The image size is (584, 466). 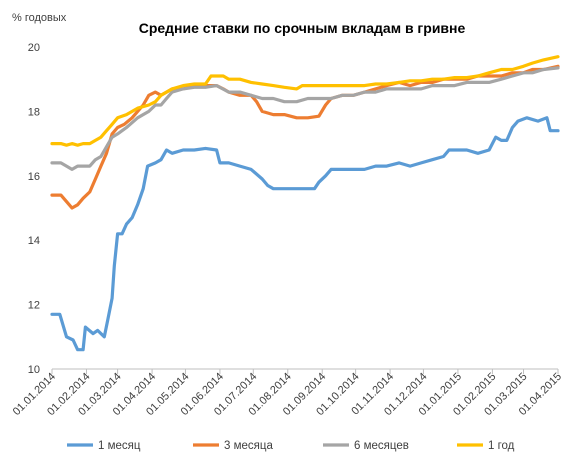 What do you see at coordinates (34, 306) in the screenshot?
I see `y-tick-label: 12` at bounding box center [34, 306].